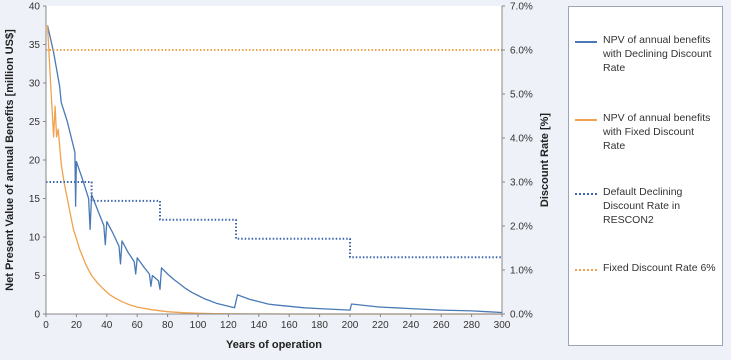 The width and height of the screenshot is (731, 360). Describe the element at coordinates (138, 325) in the screenshot. I see `x-tick-label: 60` at that location.